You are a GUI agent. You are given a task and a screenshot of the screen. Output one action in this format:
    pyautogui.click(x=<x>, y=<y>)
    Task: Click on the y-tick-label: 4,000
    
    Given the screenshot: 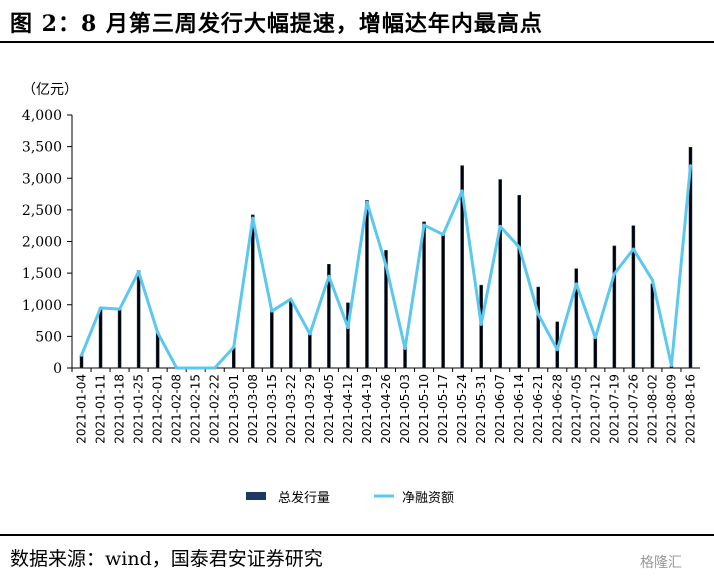 What is the action you would take?
    pyautogui.click(x=42, y=116)
    